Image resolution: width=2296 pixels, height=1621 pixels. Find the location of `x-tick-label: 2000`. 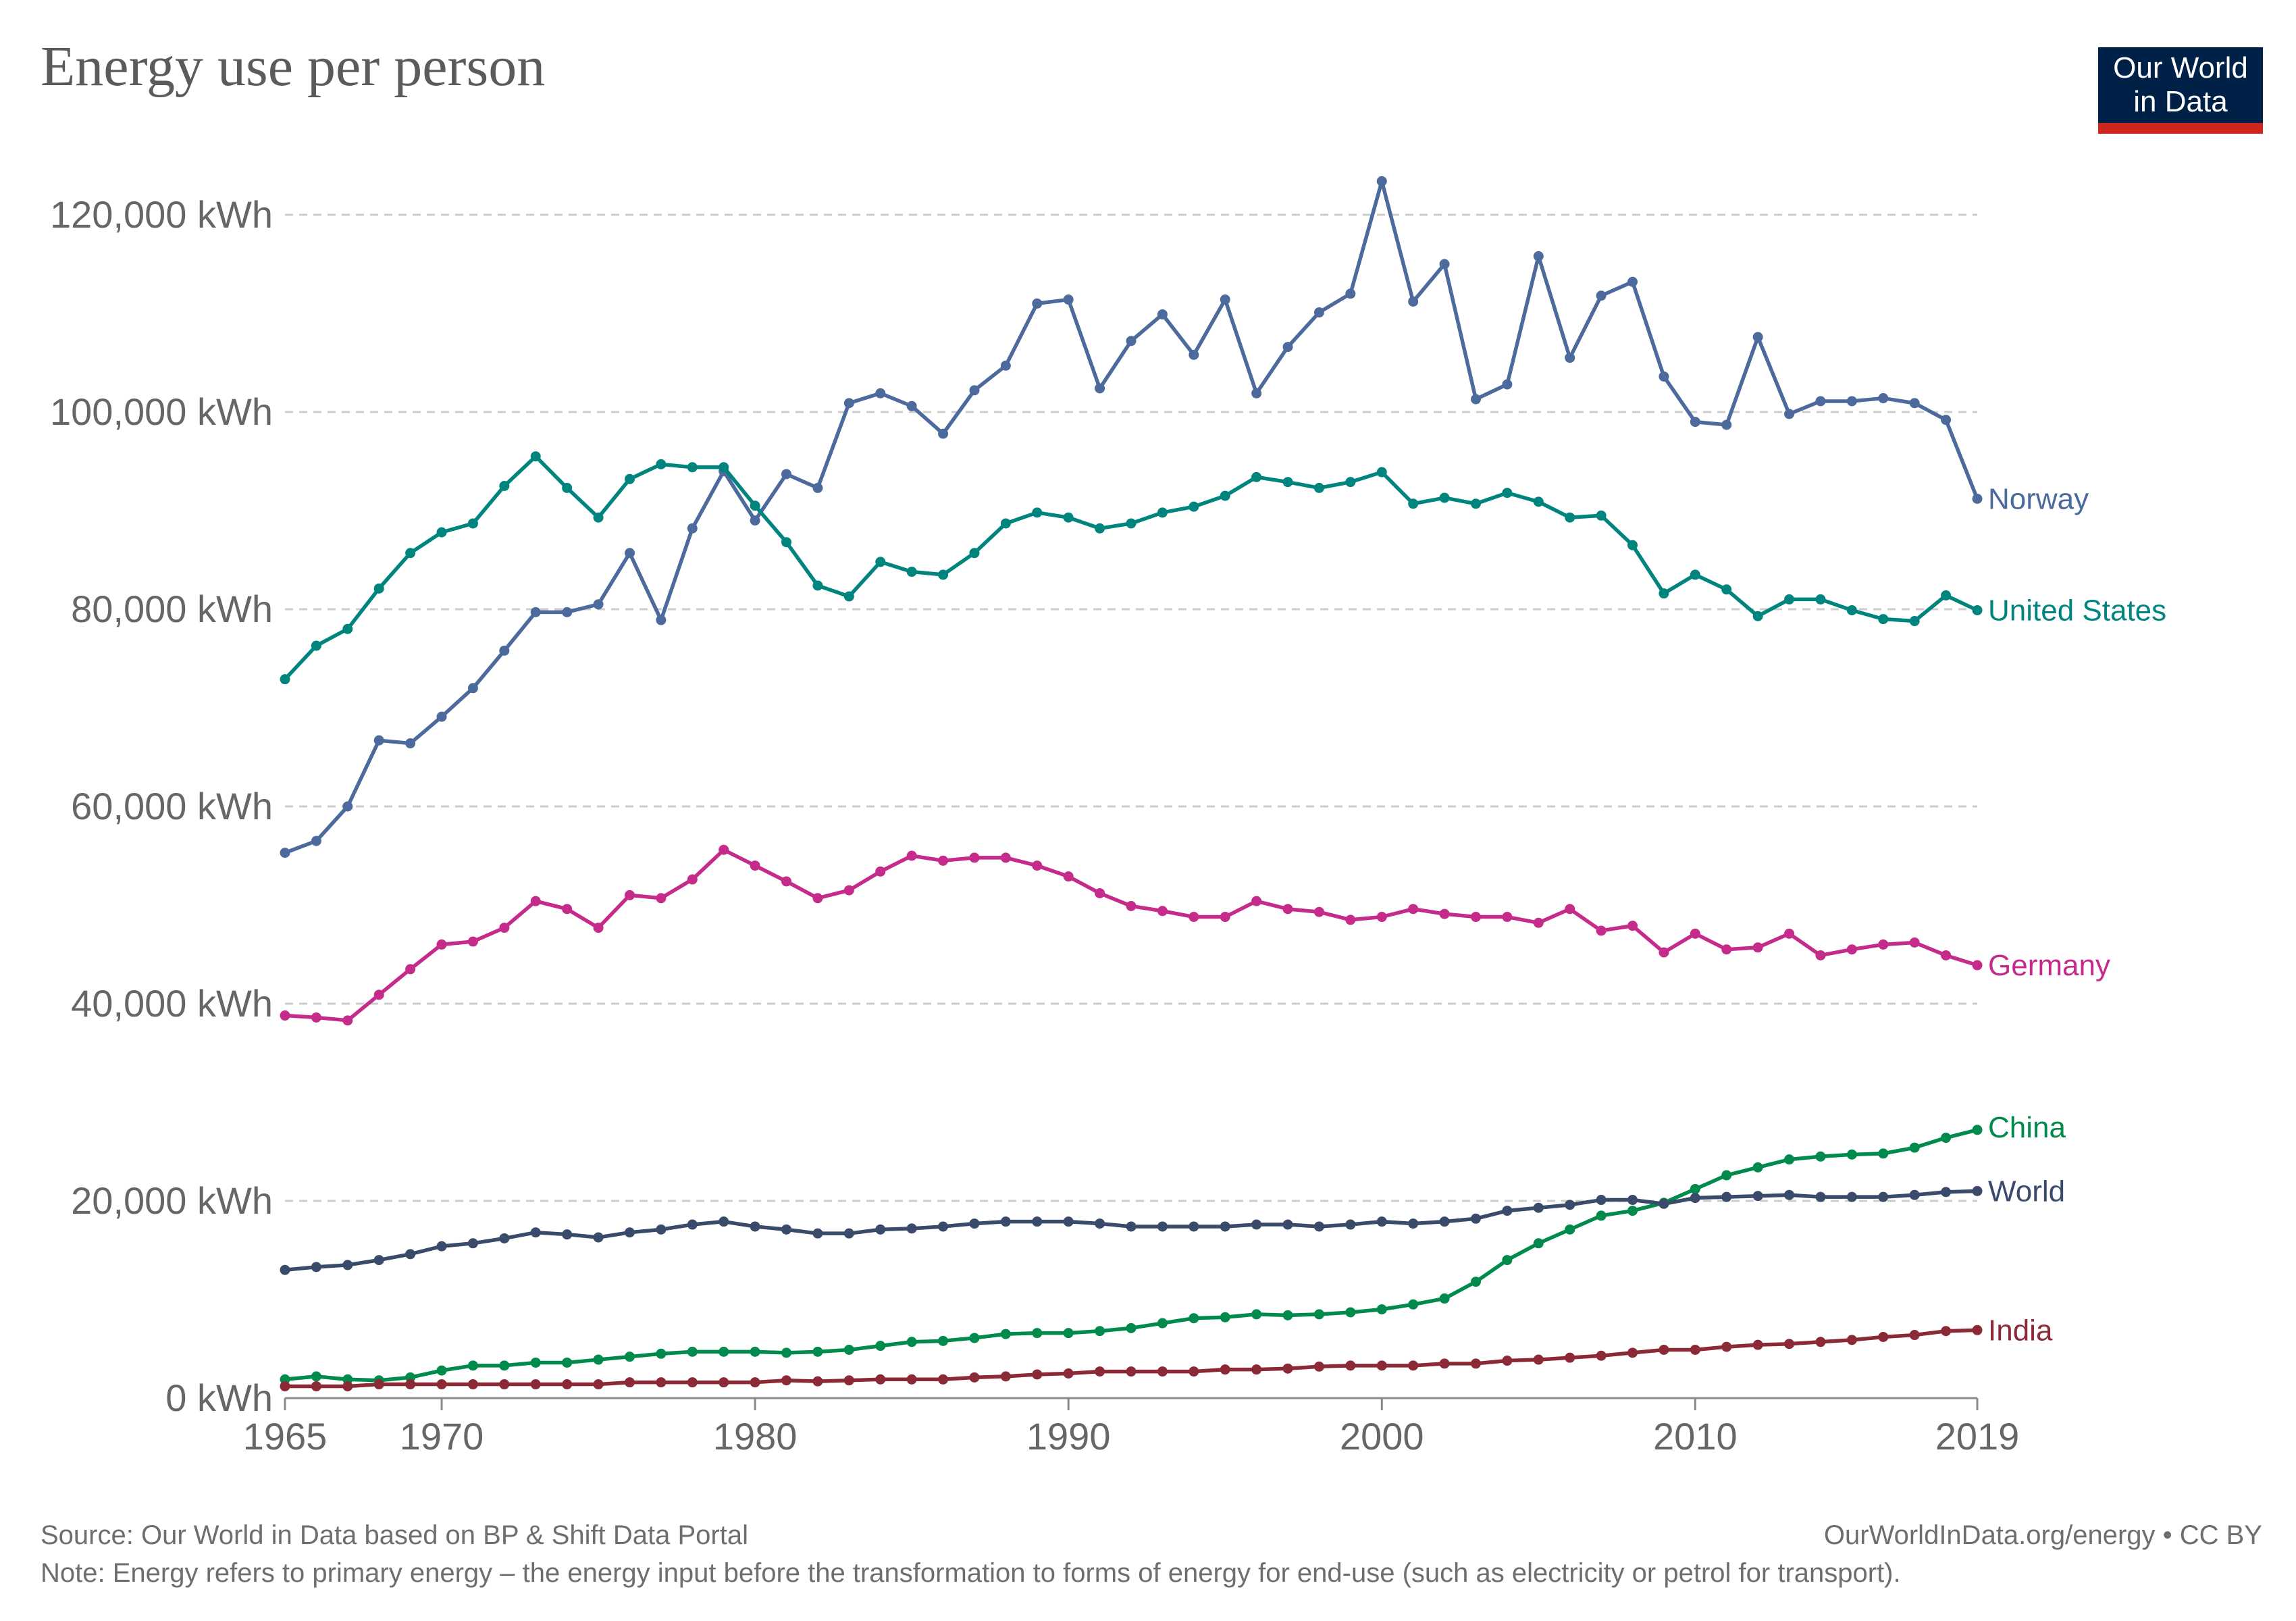

x-tick-label: 2000 is located at coordinates (1382, 1437).